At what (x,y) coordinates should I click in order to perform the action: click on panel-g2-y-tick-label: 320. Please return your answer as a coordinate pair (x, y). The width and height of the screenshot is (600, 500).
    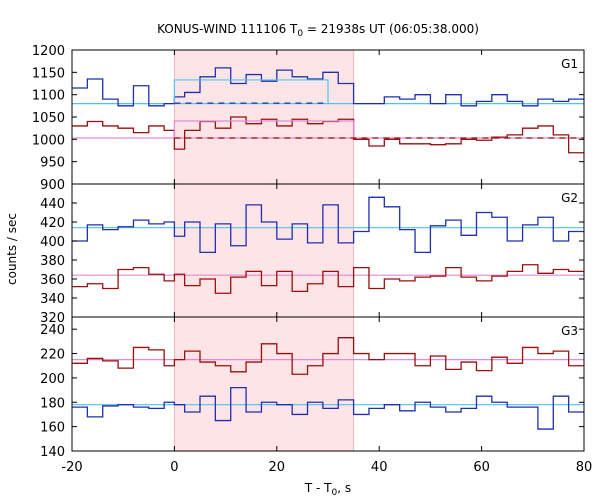
    Looking at the image, I should click on (52, 318).